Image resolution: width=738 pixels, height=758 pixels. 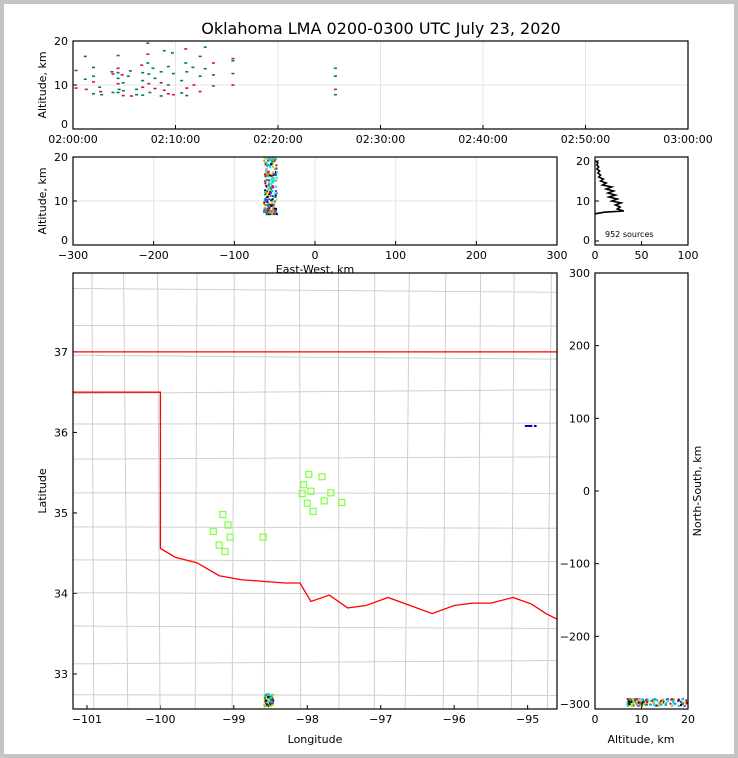 I want to click on x-tick-label: −97, so click(x=380, y=719).